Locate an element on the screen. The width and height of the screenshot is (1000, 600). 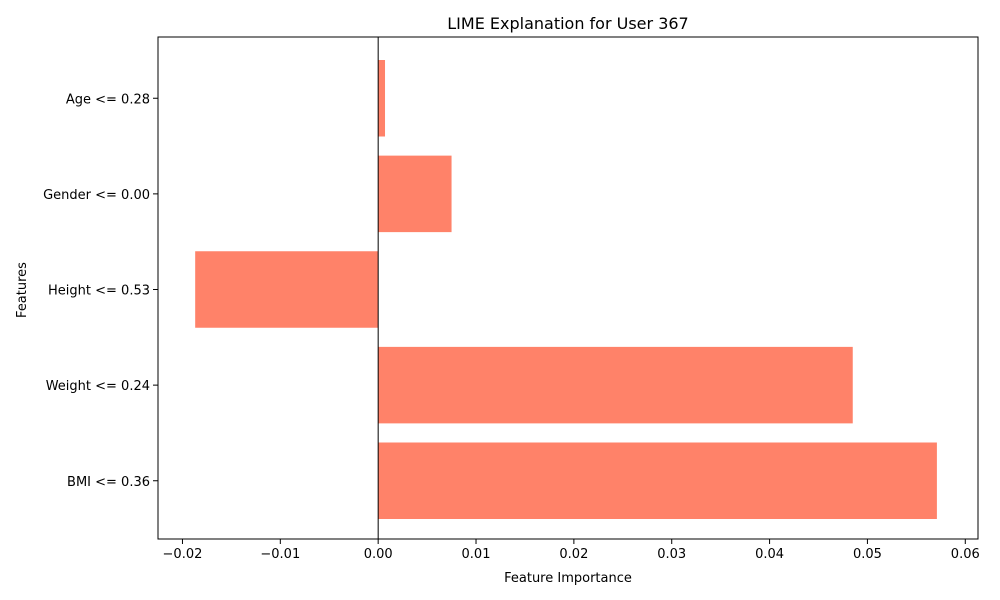
x-tick-label: 0.01 is located at coordinates (476, 554).